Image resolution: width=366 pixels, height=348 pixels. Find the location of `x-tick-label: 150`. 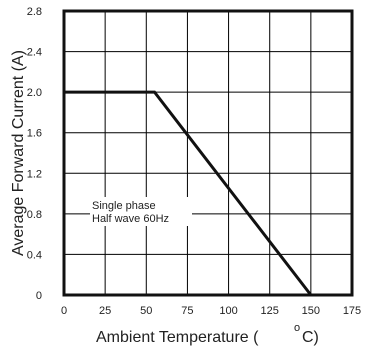

x-tick-label: 150 is located at coordinates (311, 311).